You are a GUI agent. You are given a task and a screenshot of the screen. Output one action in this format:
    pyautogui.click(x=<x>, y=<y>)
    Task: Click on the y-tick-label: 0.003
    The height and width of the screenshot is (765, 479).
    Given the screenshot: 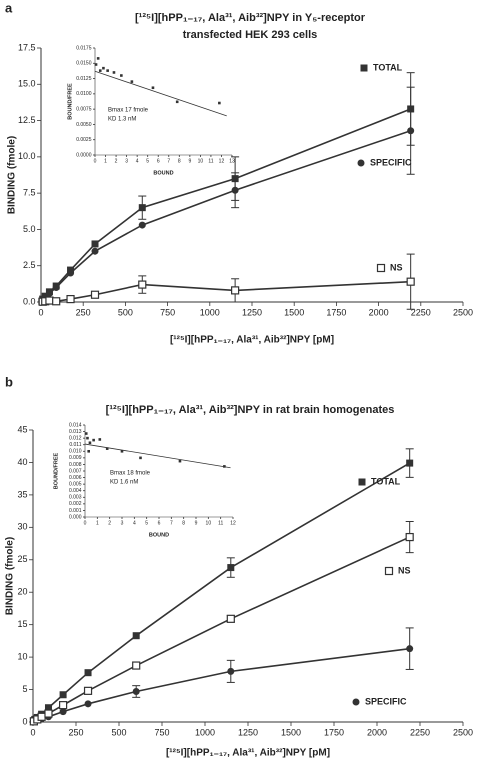 What is the action you would take?
    pyautogui.click(x=75, y=498)
    